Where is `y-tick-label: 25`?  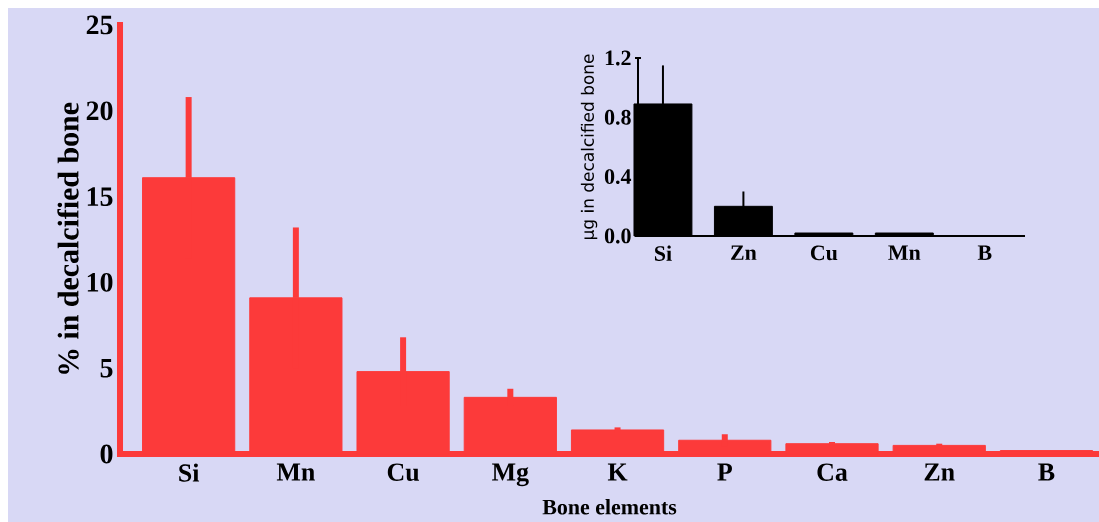
y-tick-label: 25 is located at coordinates (99, 25).